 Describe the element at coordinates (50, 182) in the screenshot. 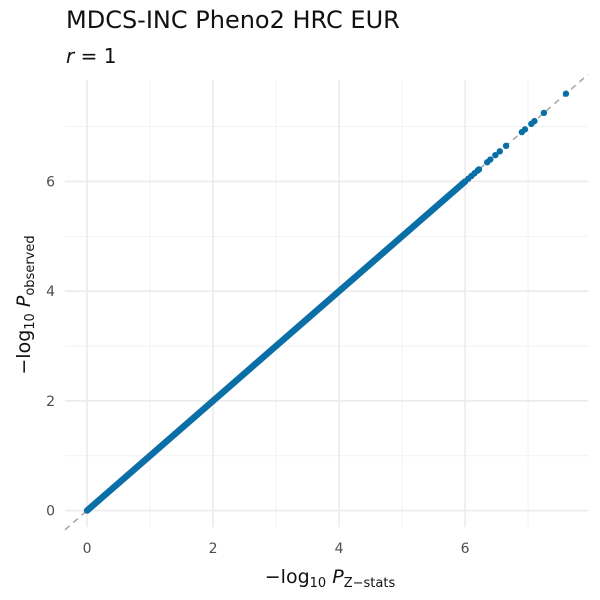

I see `y-tick-label: 6` at that location.